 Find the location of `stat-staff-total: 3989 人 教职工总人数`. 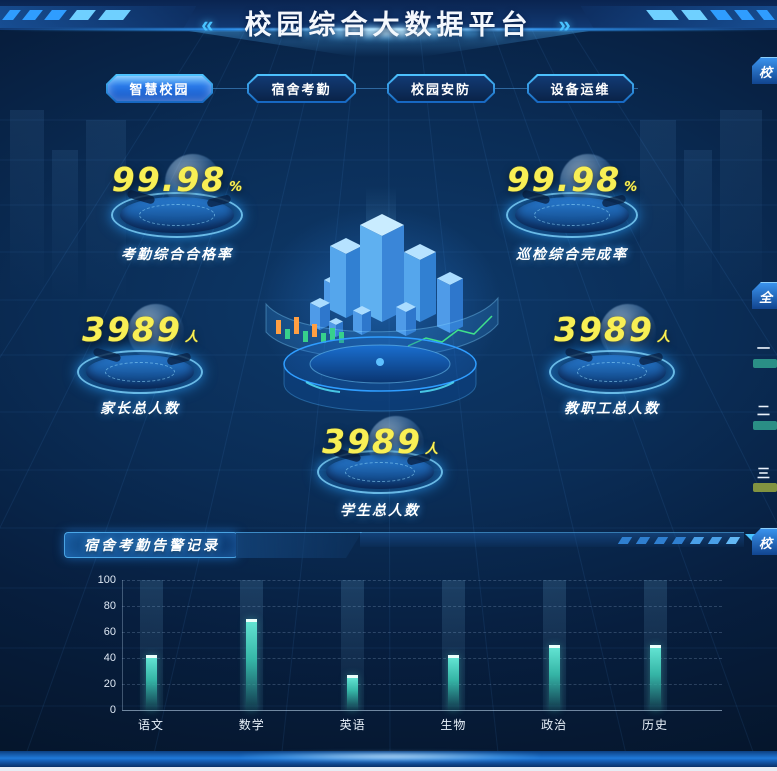

stat-staff-total: 3989 人 教职工总人数 is located at coordinates (612, 363).